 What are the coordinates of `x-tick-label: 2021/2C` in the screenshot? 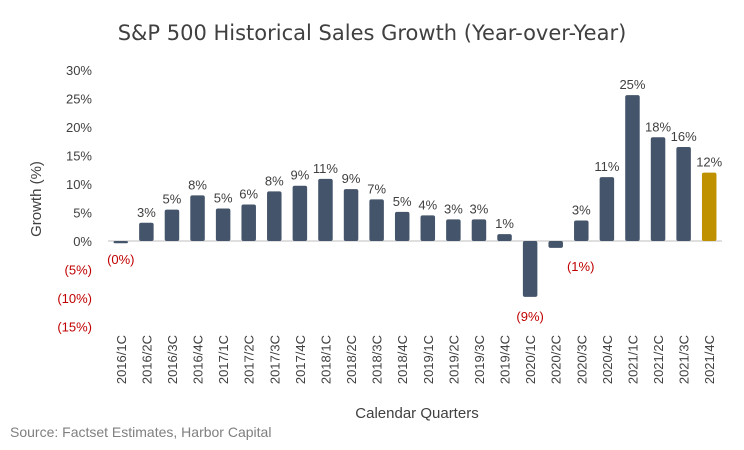 It's located at (658, 359).